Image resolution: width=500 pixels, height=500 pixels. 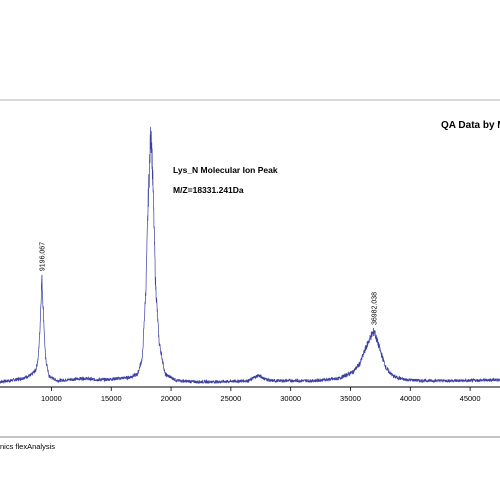 I want to click on x-tick-label: 35000, so click(x=350, y=398).